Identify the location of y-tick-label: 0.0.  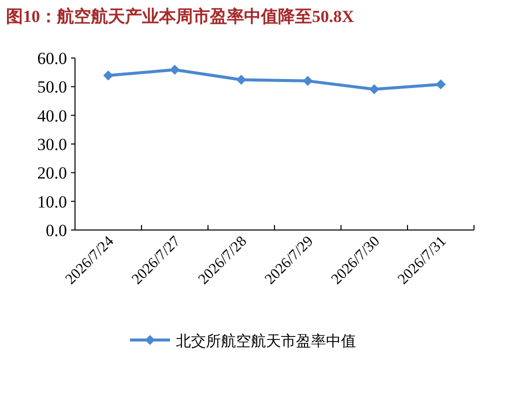
(56, 230).